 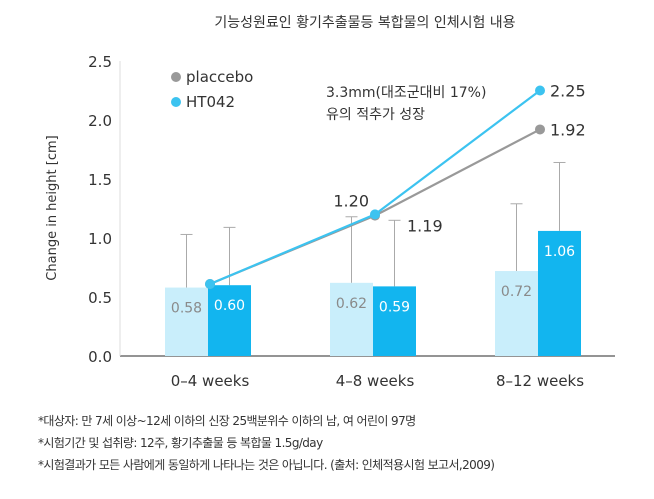 What do you see at coordinates (186, 309) in the screenshot?
I see `bar-data-label: 0.58` at bounding box center [186, 309].